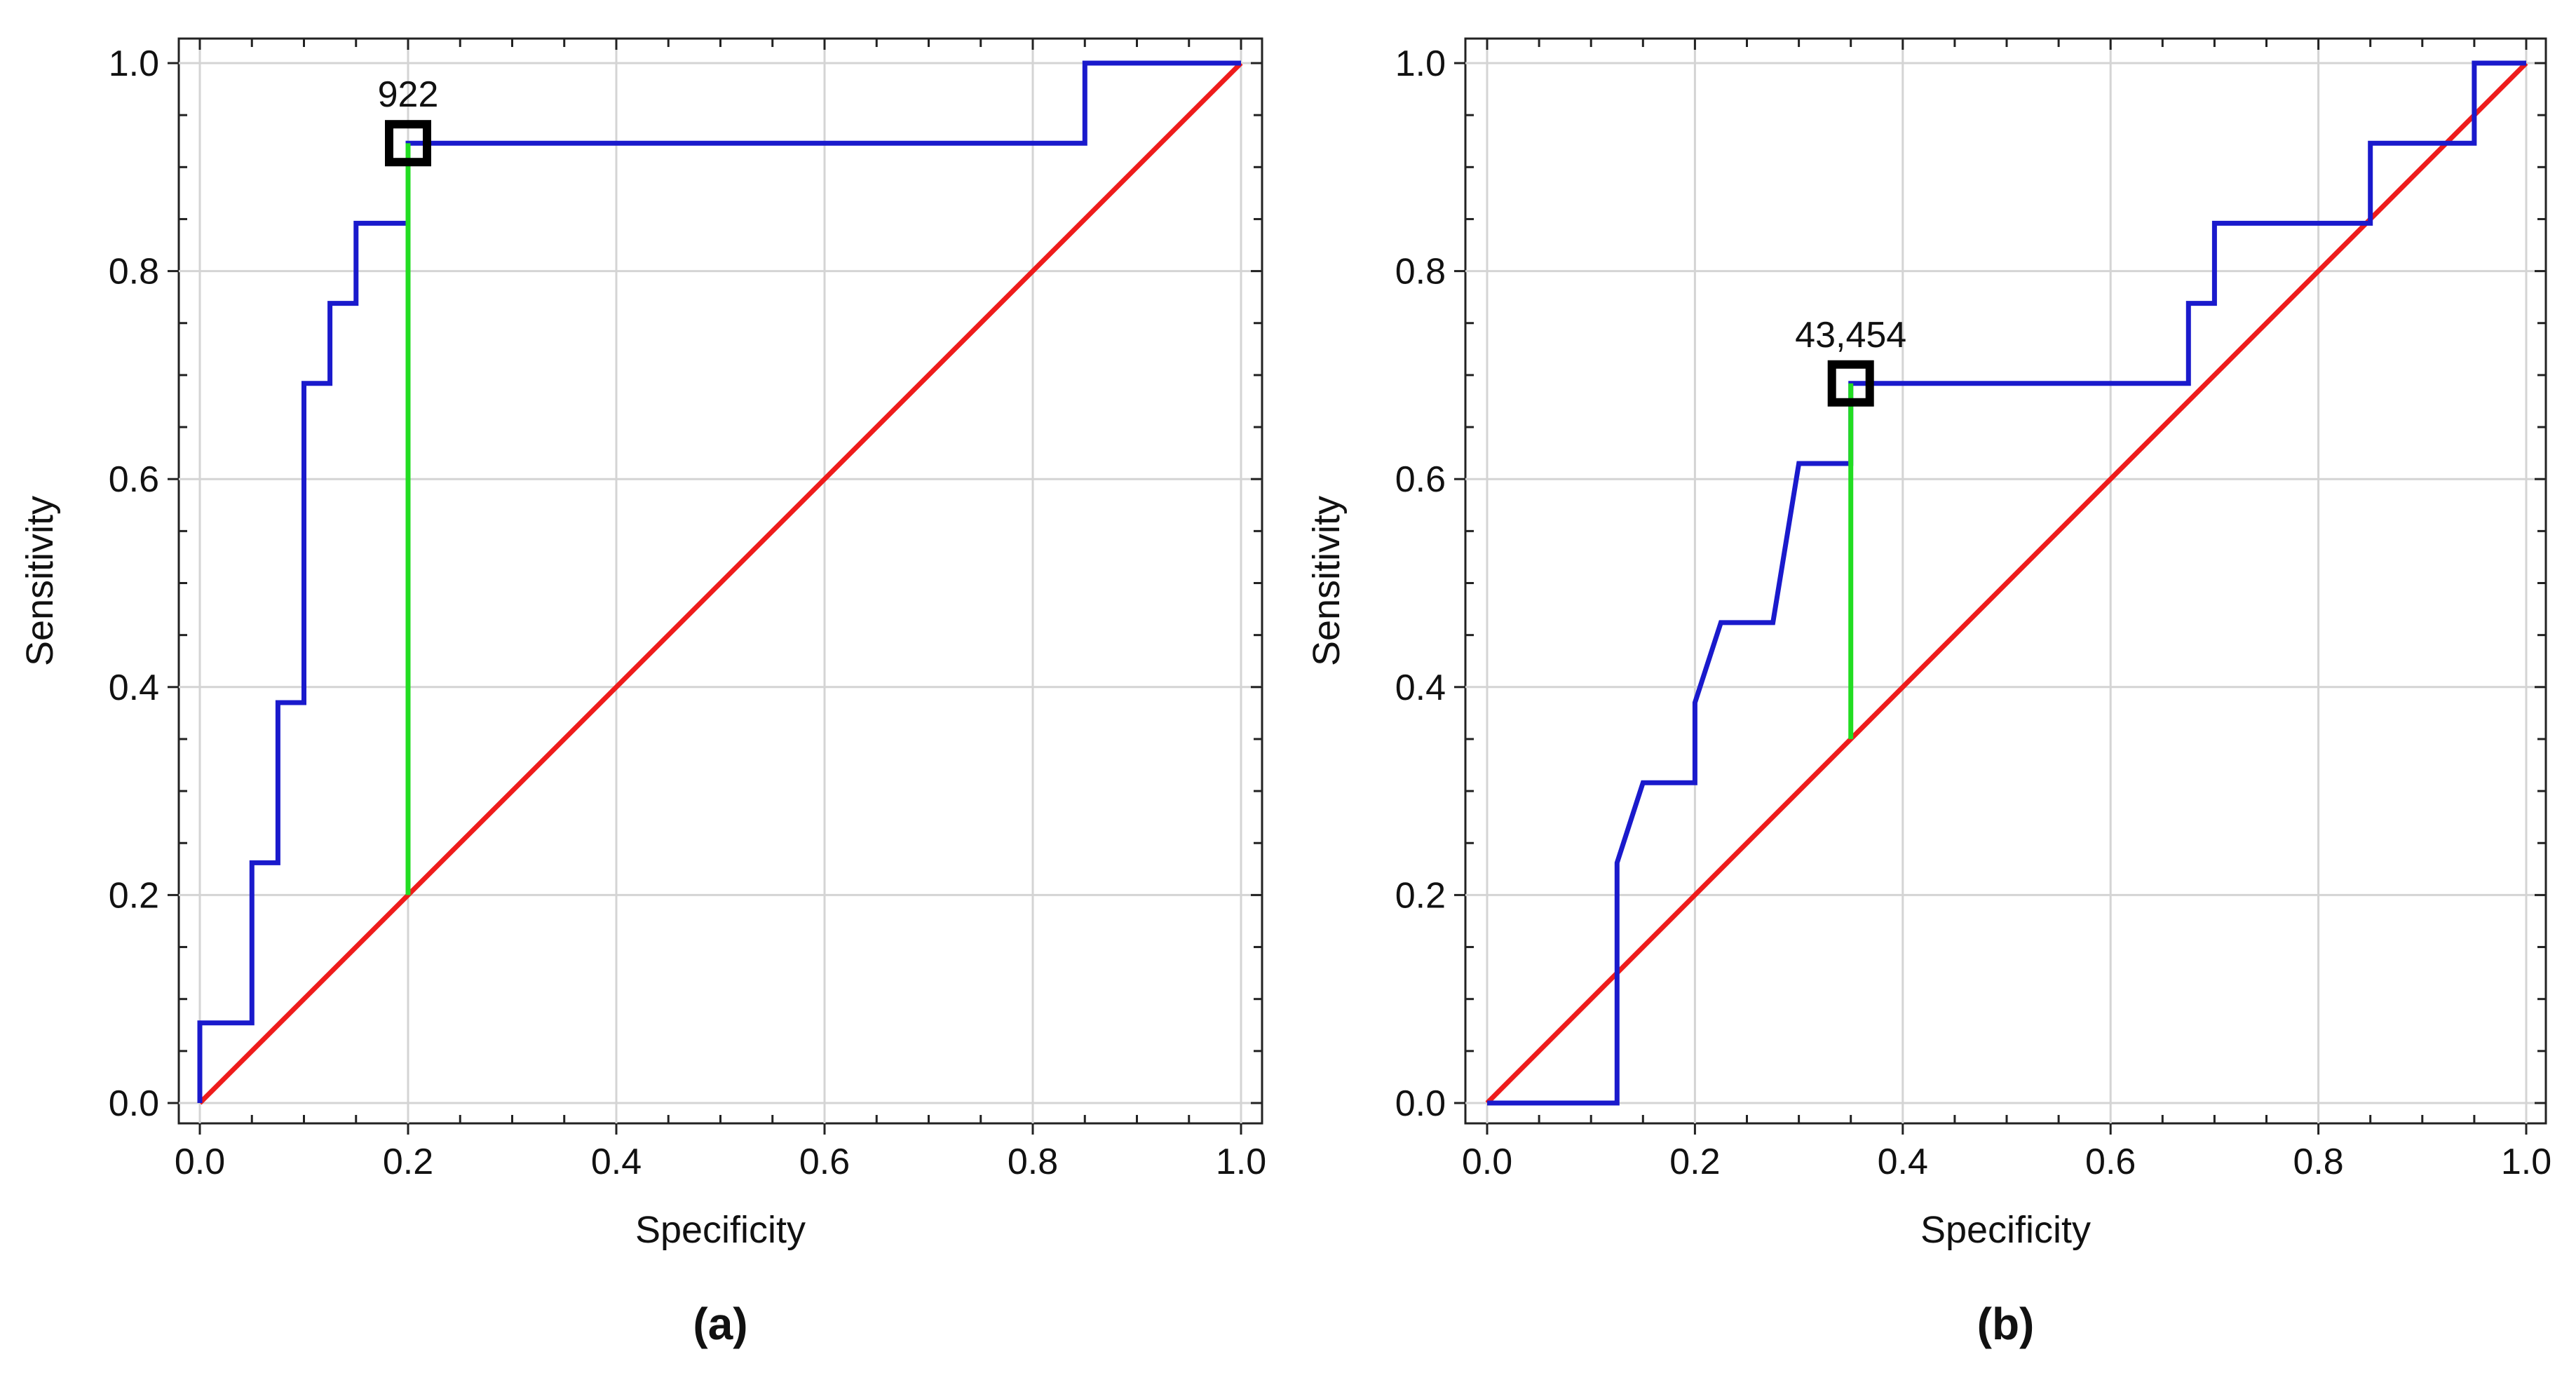  What do you see at coordinates (2006, 1324) in the screenshot?
I see `panel-label: (b)` at bounding box center [2006, 1324].